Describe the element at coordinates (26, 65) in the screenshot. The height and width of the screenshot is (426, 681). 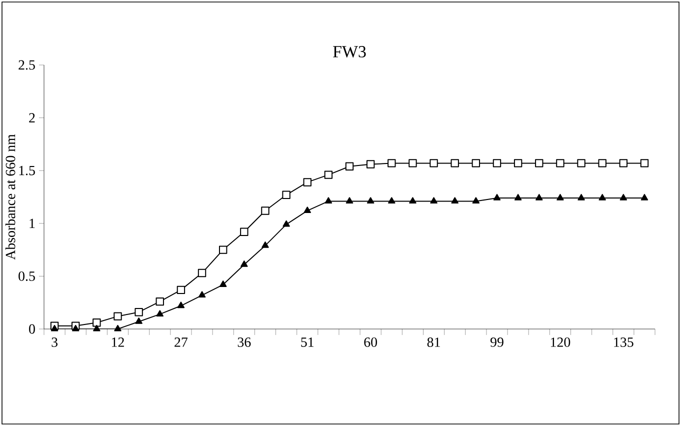
I see `y-tick-label: 2.5` at that location.